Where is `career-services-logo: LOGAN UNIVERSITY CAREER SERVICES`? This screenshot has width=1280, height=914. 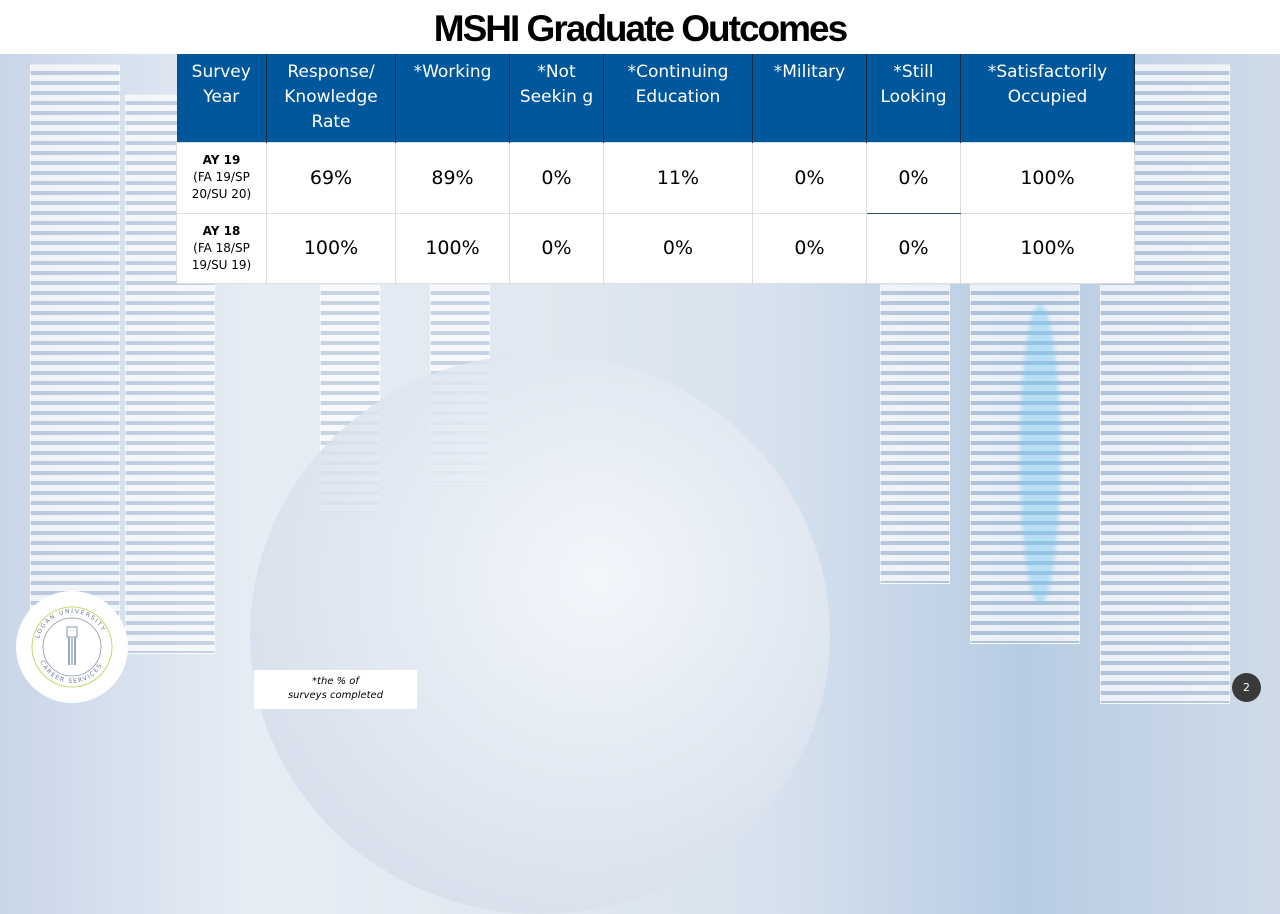
career-services-logo: LOGAN UNIVERSITY CAREER SERVICES is located at coordinates (72, 647).